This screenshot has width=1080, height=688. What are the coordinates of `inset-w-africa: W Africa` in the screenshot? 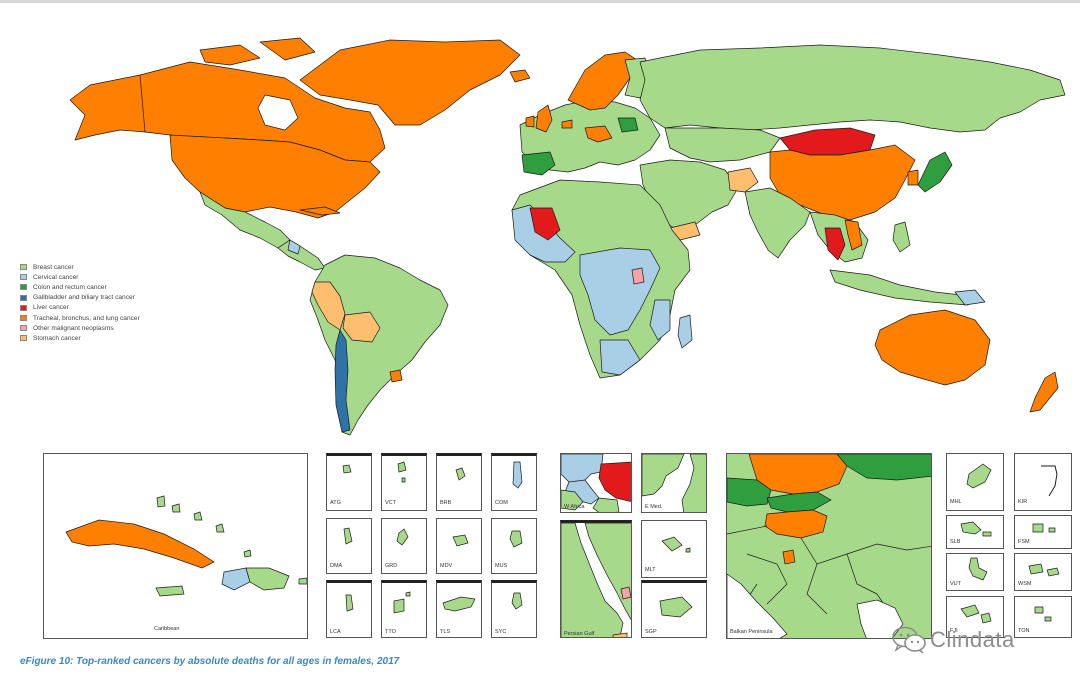 It's located at (596, 483).